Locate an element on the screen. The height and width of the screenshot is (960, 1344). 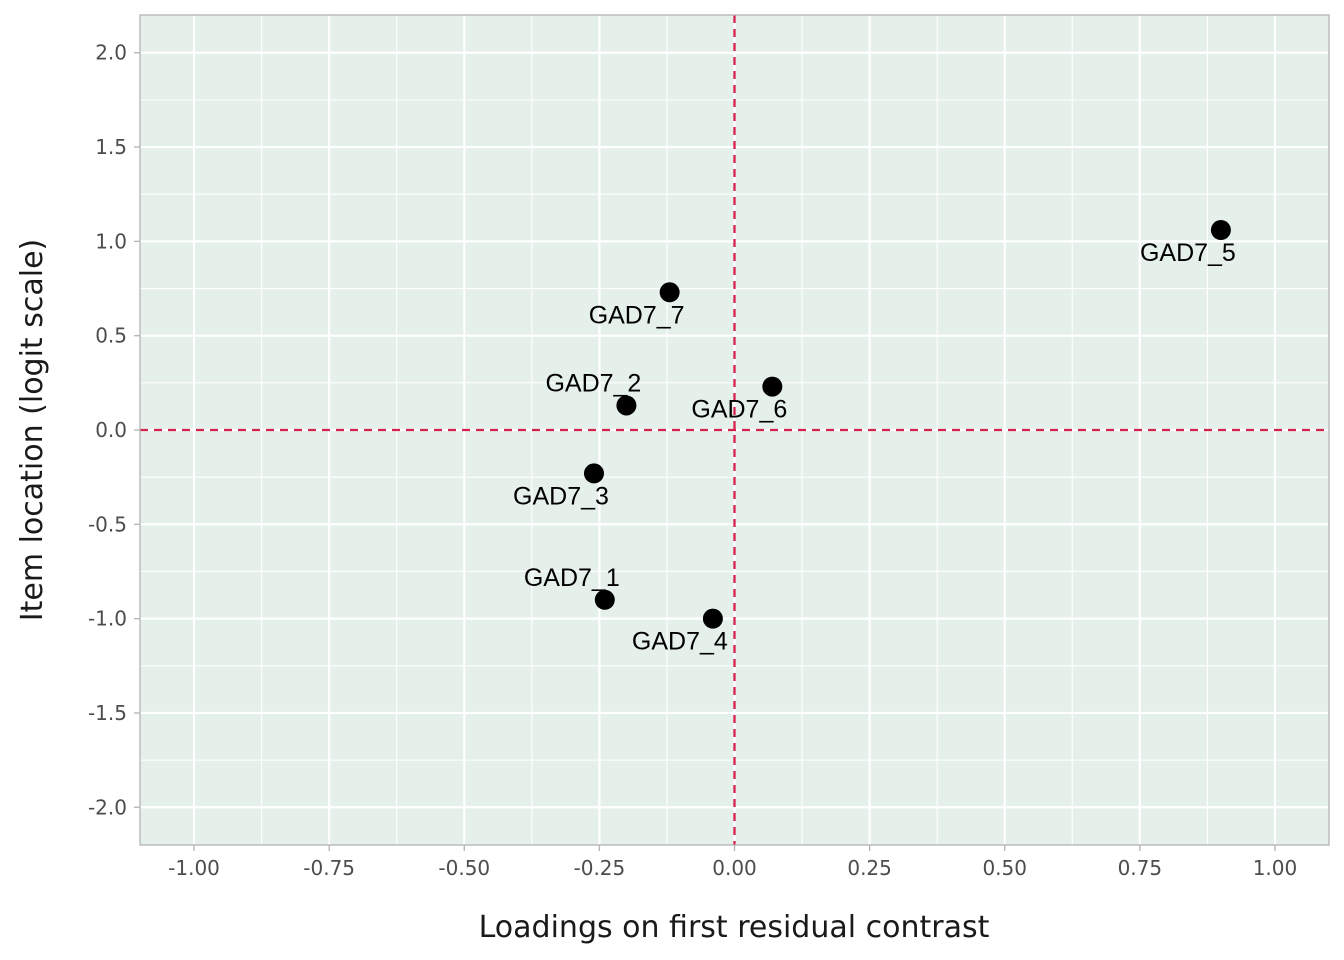
point-label: GAD7_5 is located at coordinates (1188, 253).